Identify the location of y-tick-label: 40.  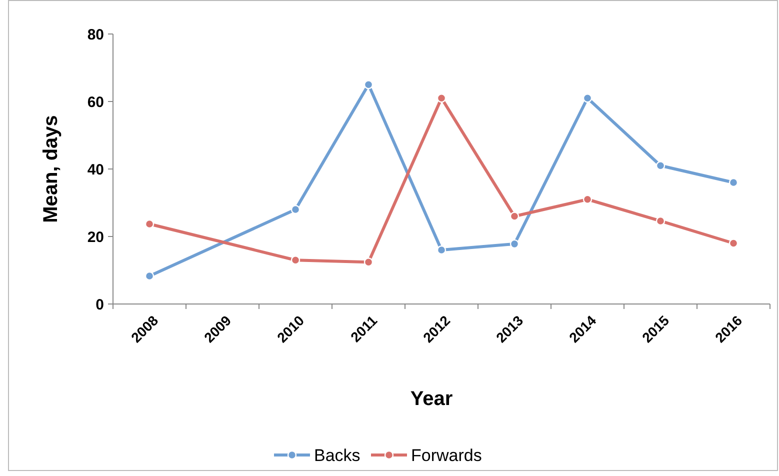
(95, 169).